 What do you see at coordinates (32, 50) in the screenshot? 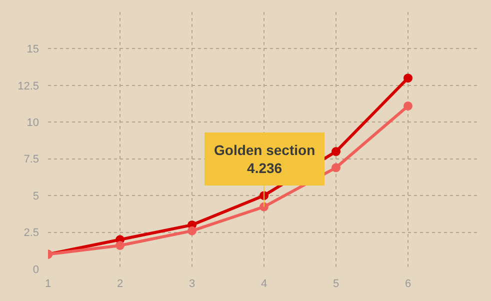
I see `y-tick-label: 15` at bounding box center [32, 50].